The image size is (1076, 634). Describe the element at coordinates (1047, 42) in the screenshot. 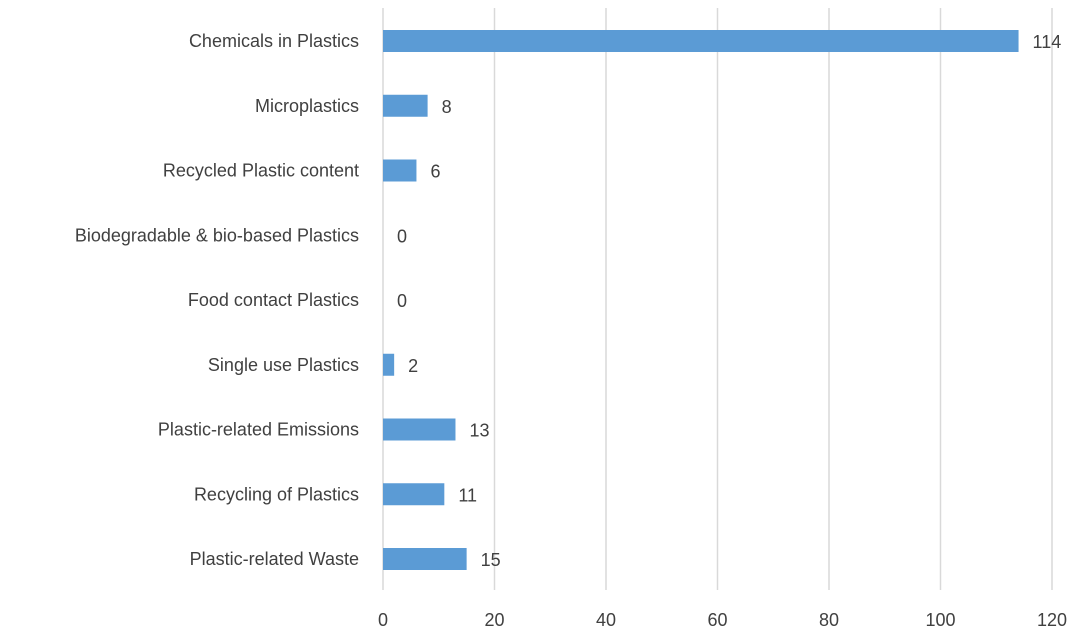

I see `data-label: 114` at that location.